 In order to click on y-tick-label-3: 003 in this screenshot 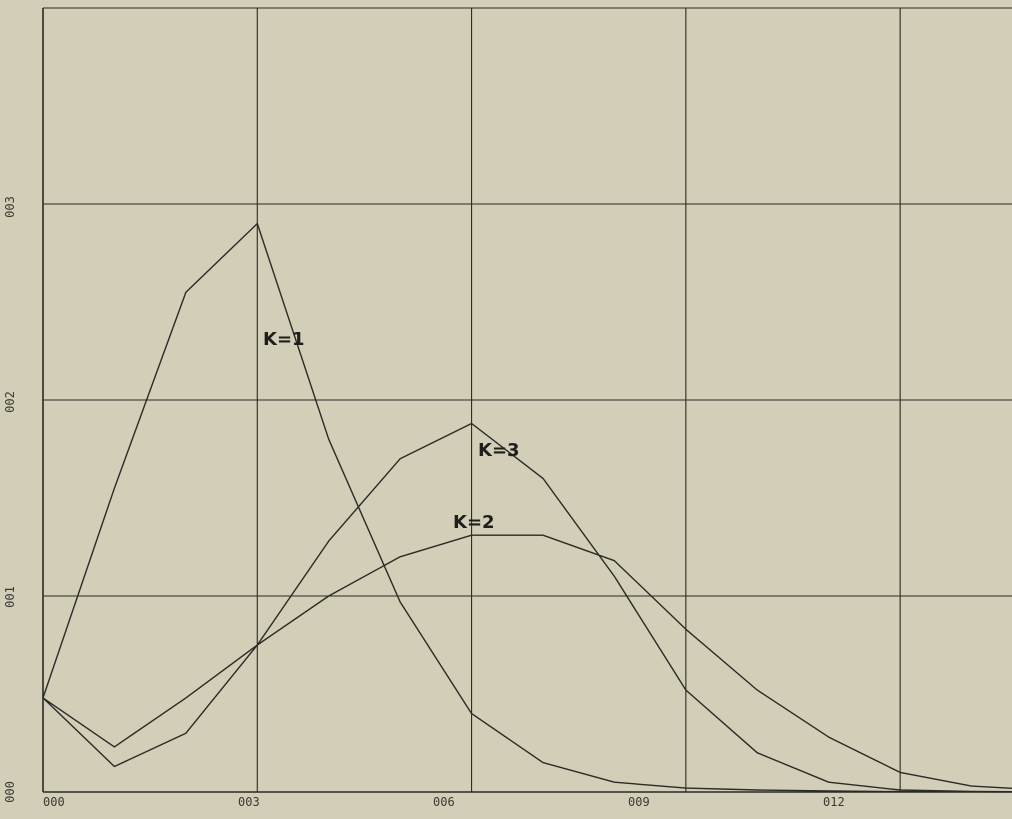, I will do `click(10, 207)`.